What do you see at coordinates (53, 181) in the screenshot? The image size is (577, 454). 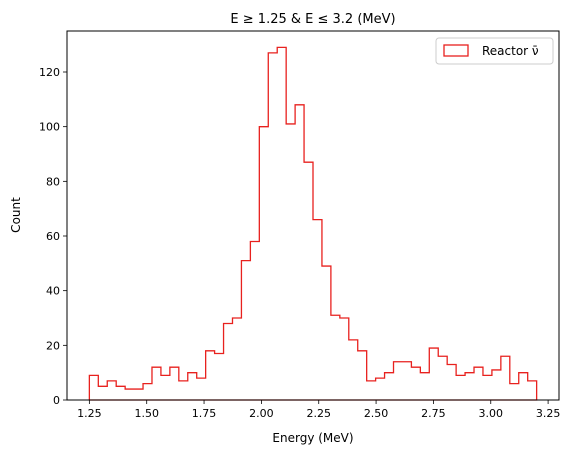 I see `y-tick-label: 80` at bounding box center [53, 181].